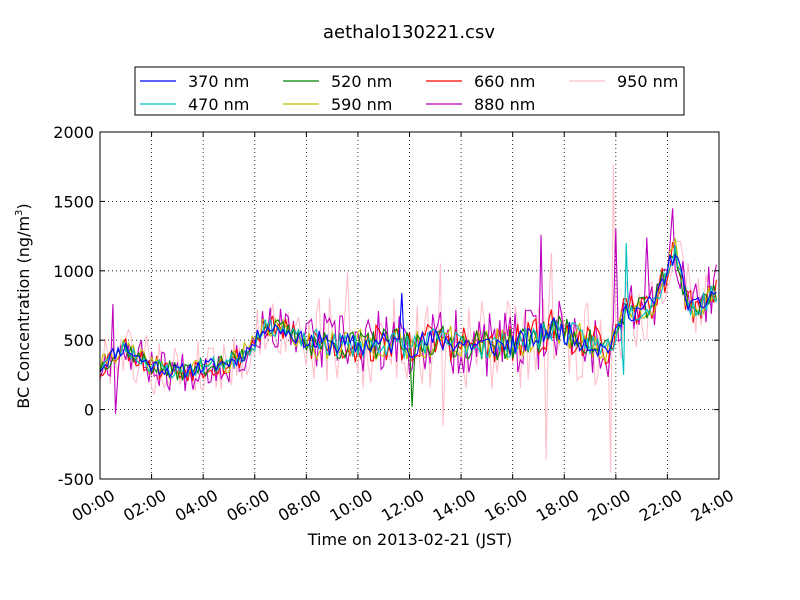 This screenshot has width=800, height=600. I want to click on legend-label: 880 nm, so click(504, 104).